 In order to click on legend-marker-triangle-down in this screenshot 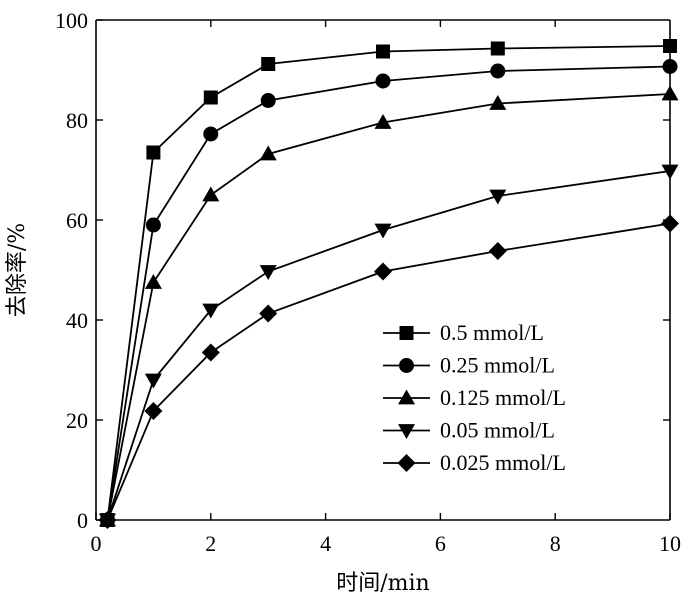, I will do `click(406, 431)`.